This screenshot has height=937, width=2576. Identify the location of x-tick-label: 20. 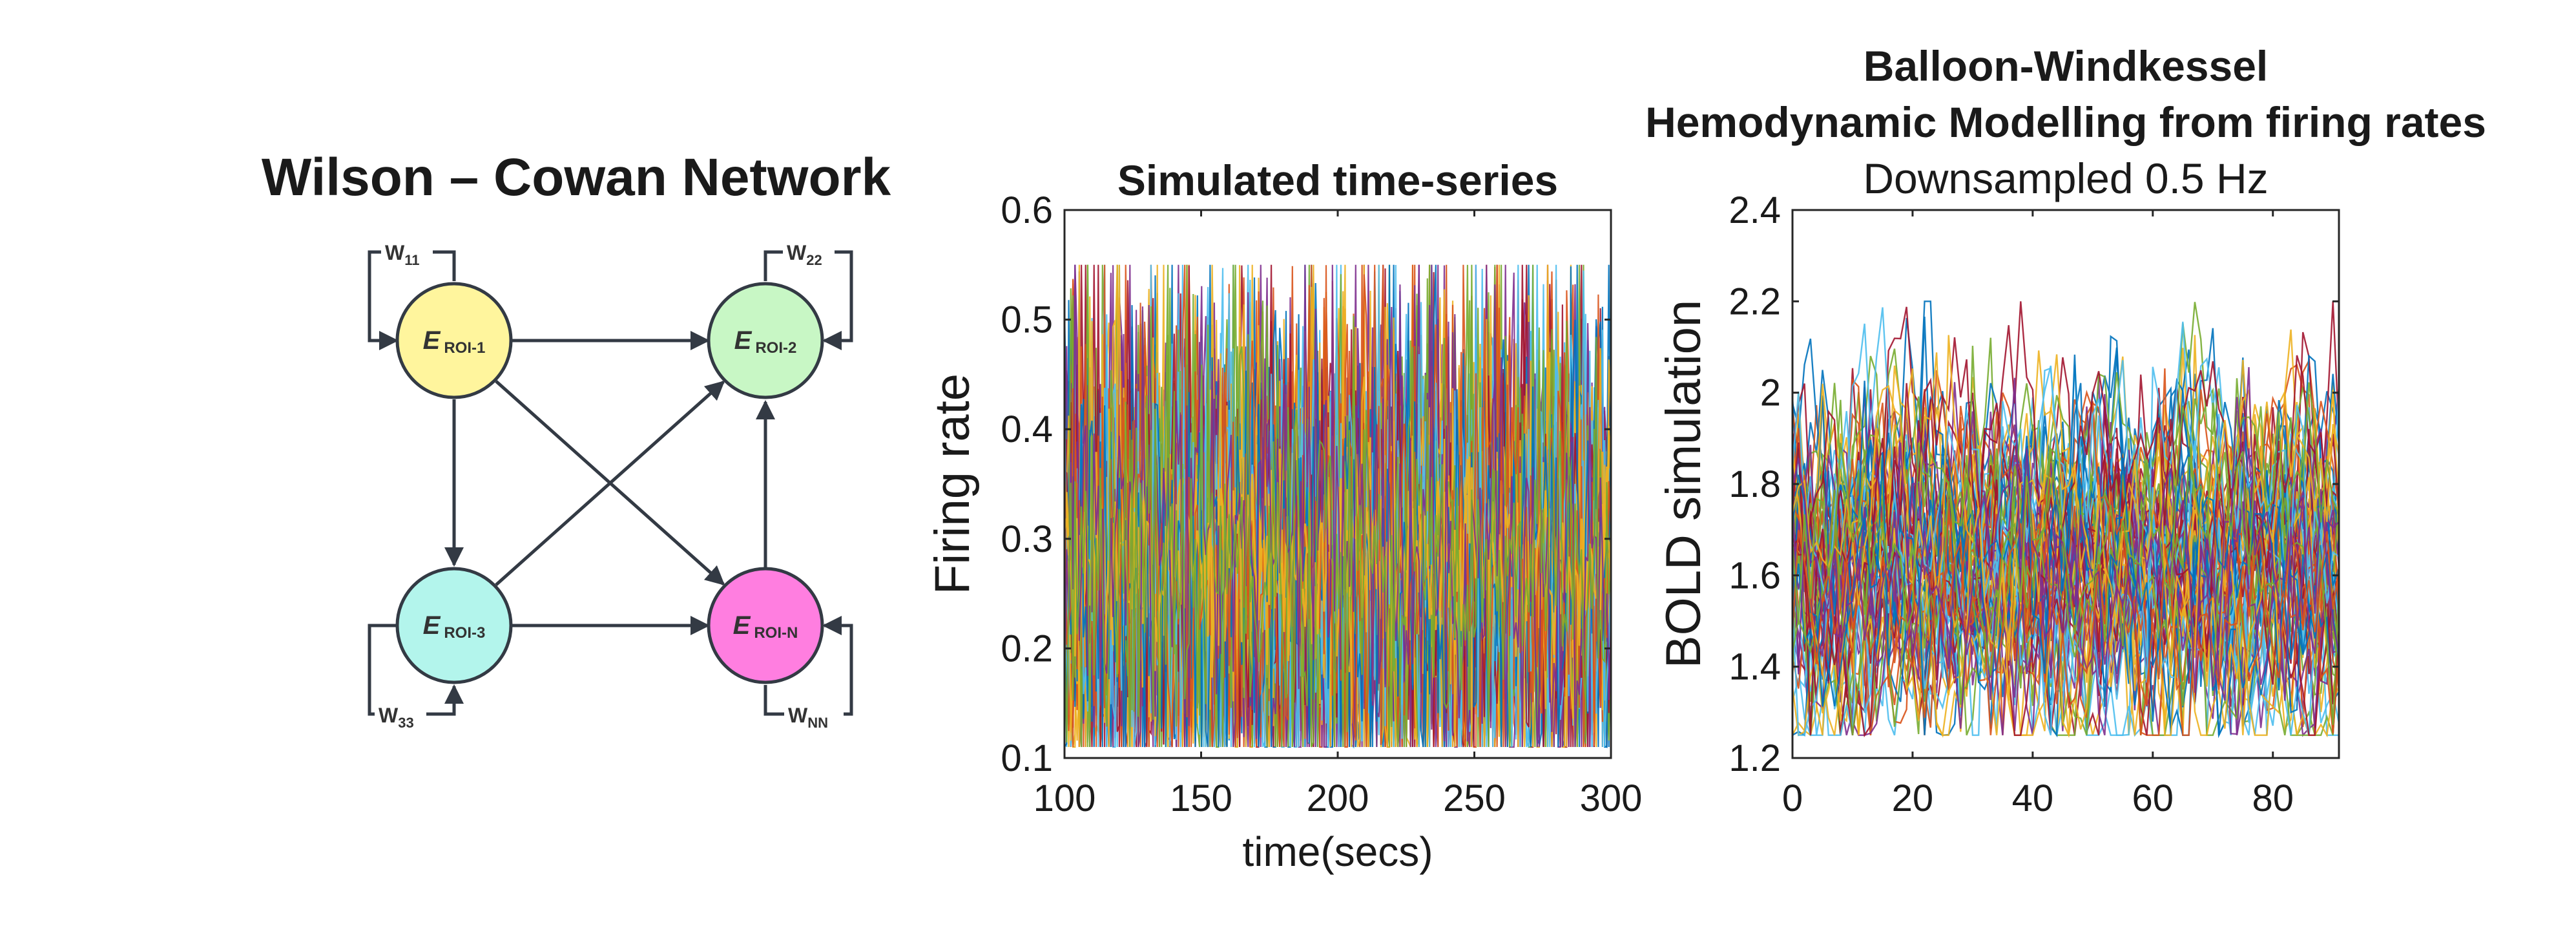
(1913, 798).